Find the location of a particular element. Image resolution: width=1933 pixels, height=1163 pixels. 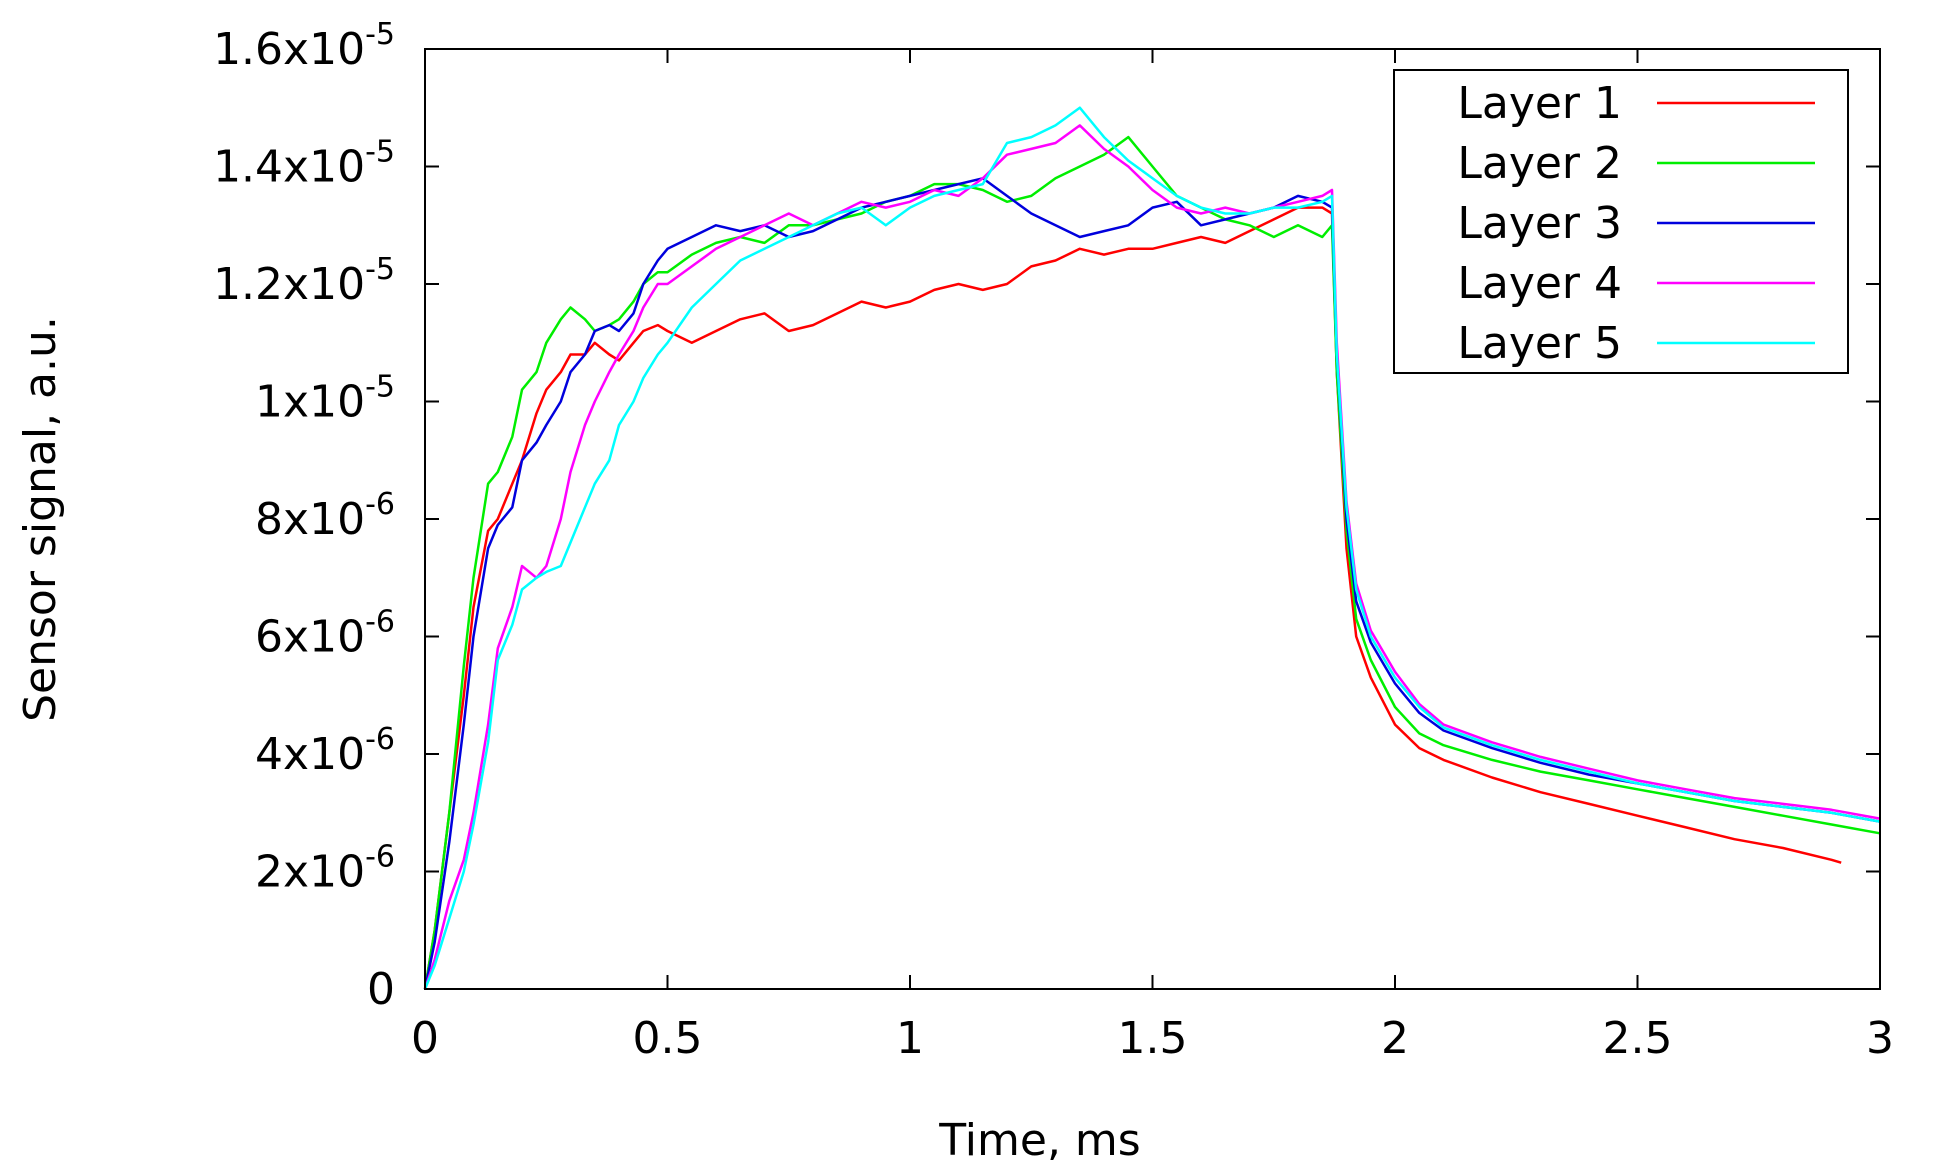

x-axis-label: Time, ms is located at coordinates (1039, 1139).